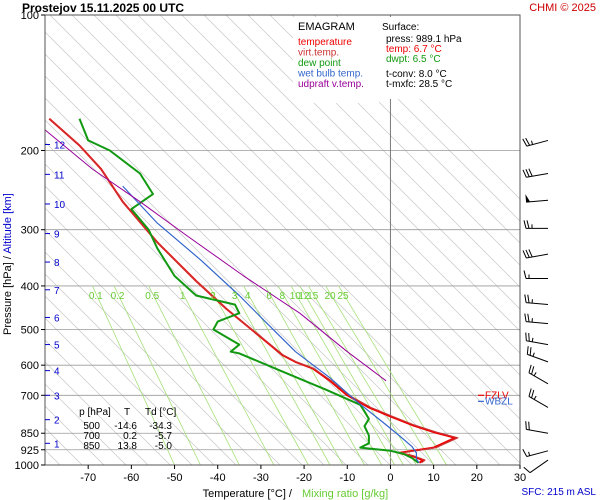  What do you see at coordinates (118, 296) in the screenshot?
I see `mixing-ratio-label: 0.2` at bounding box center [118, 296].